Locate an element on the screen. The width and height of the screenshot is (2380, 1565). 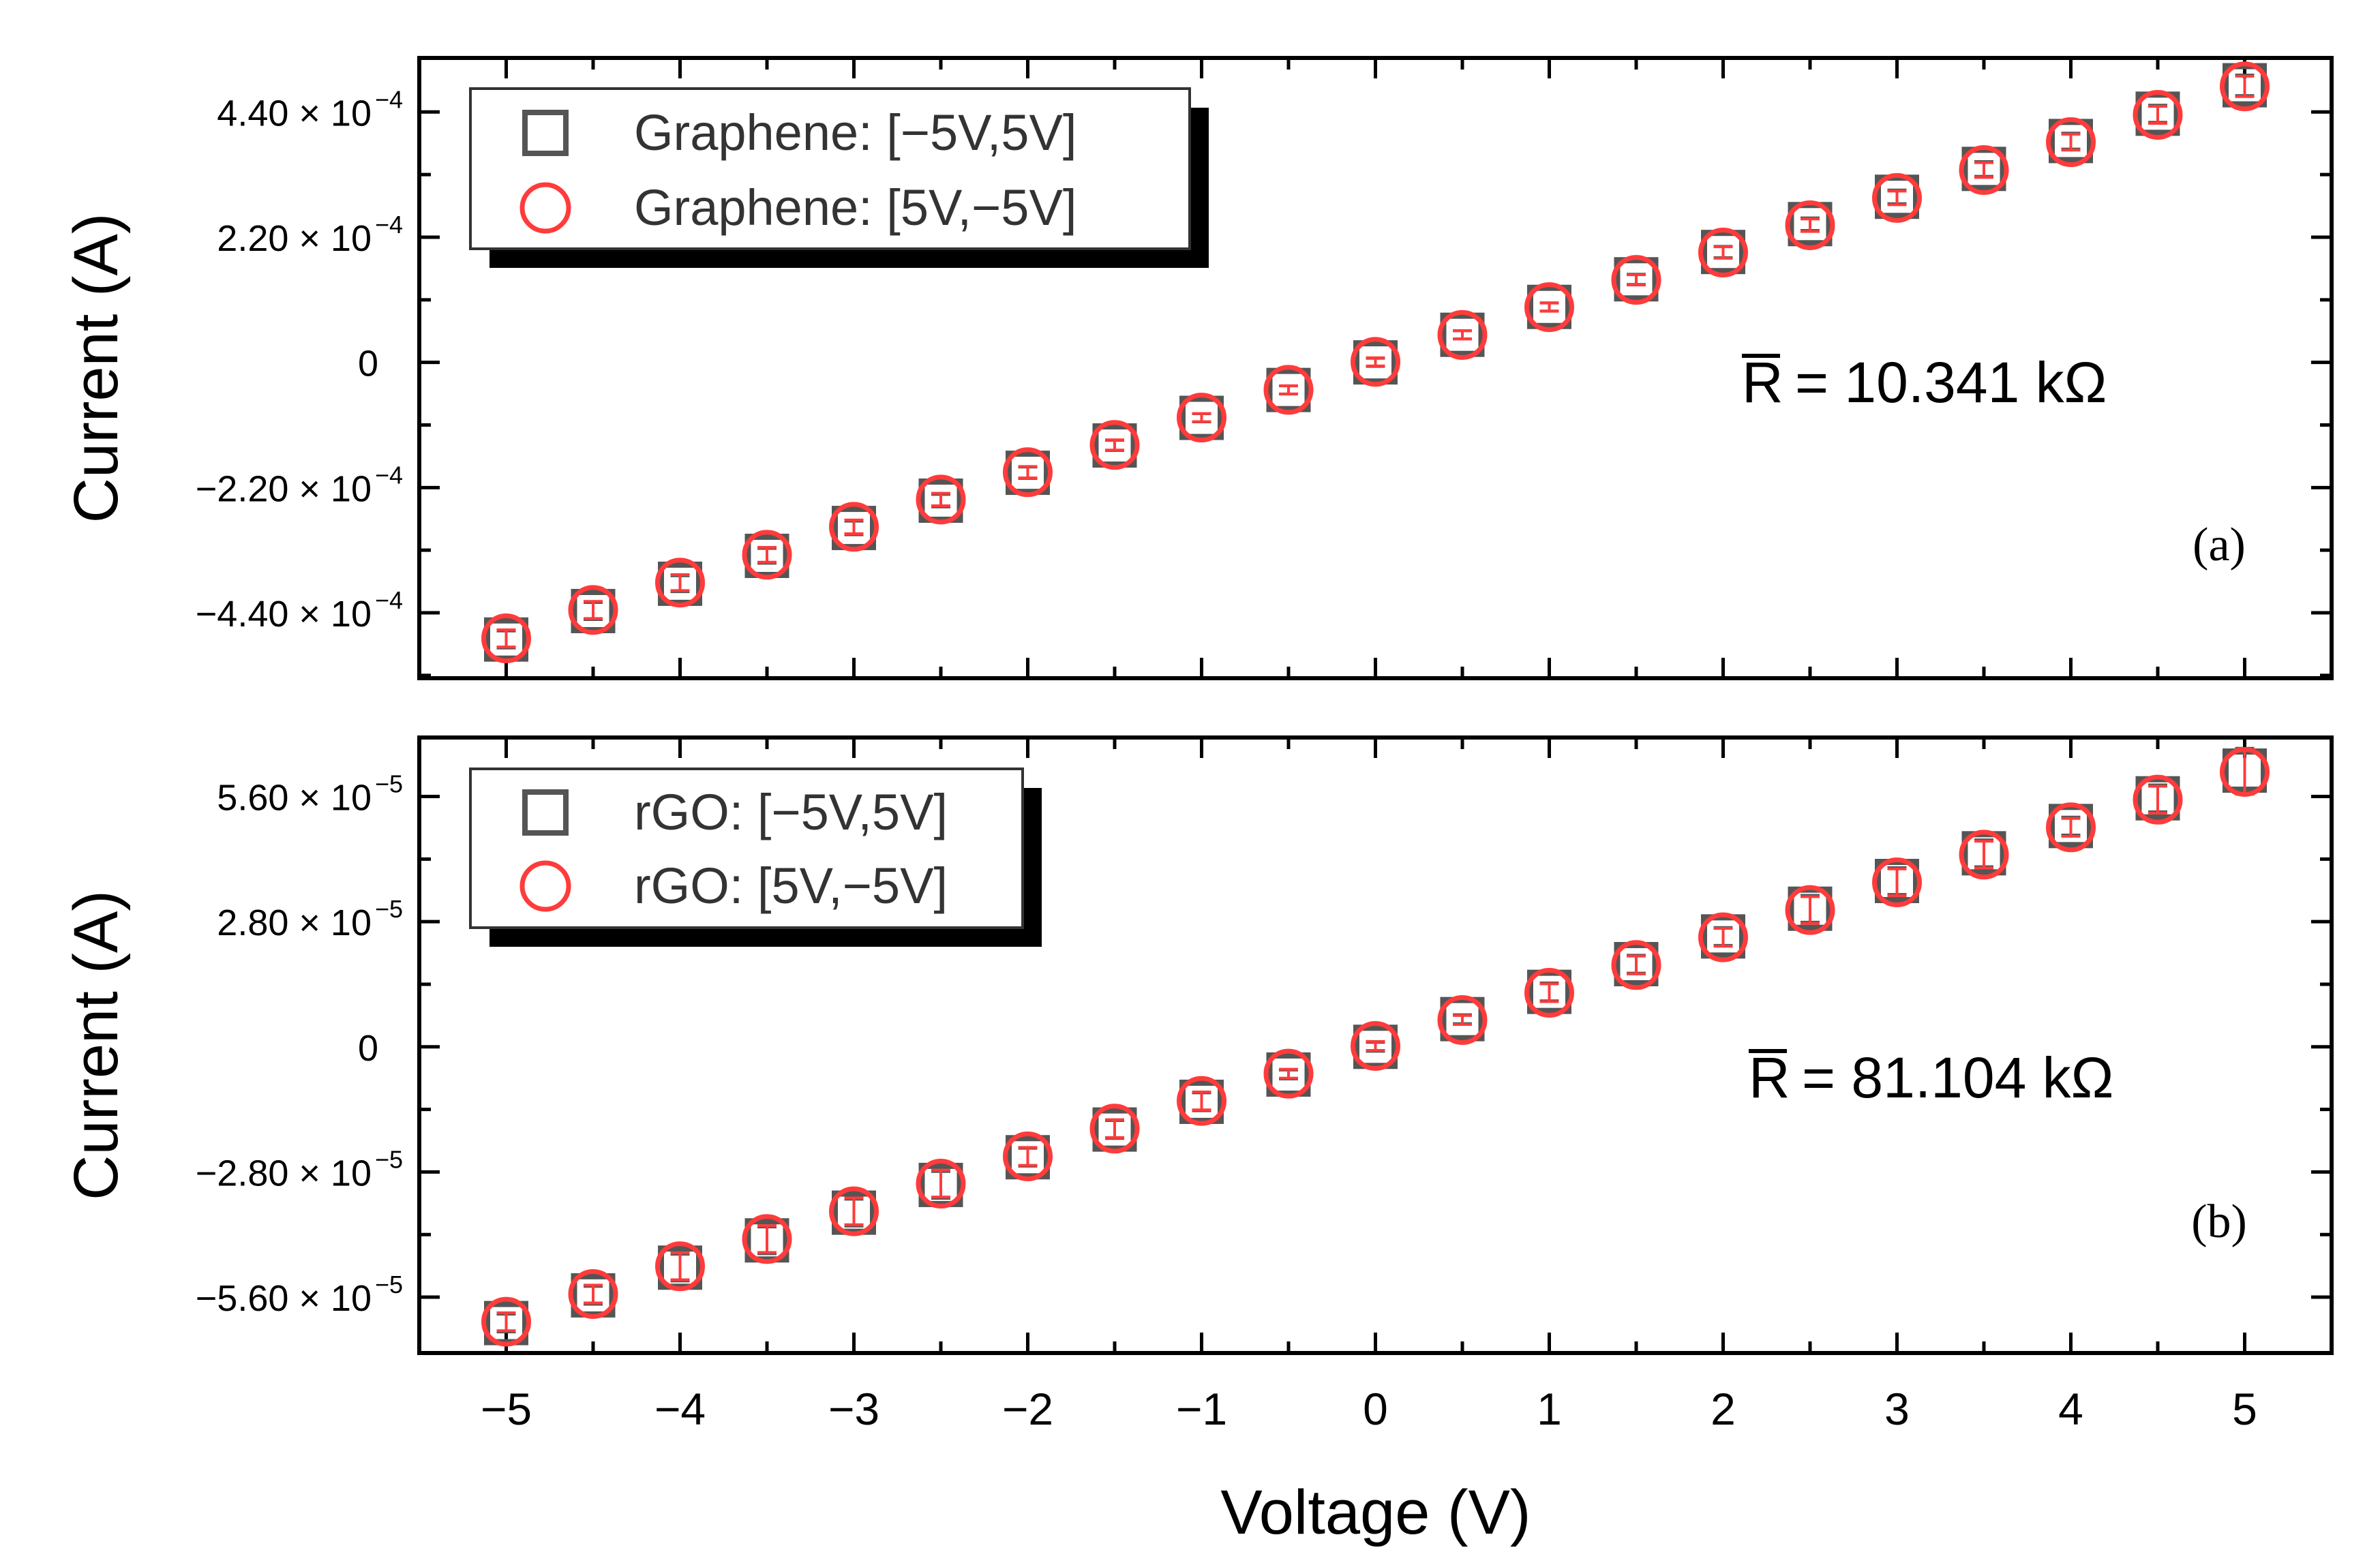
y-tick-label: −2.80 × 10 is located at coordinates (284, 1173).